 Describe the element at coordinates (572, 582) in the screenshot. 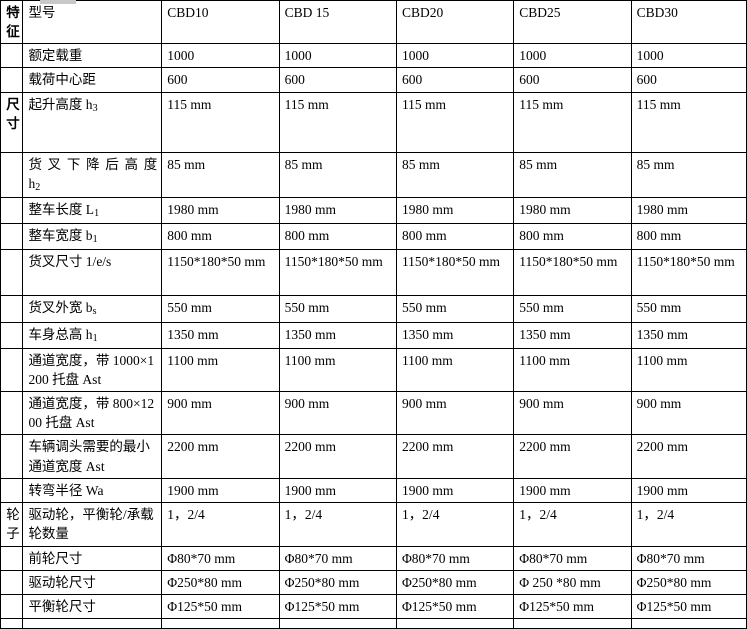

I see `row-value: Φ 250 *80 mm` at that location.